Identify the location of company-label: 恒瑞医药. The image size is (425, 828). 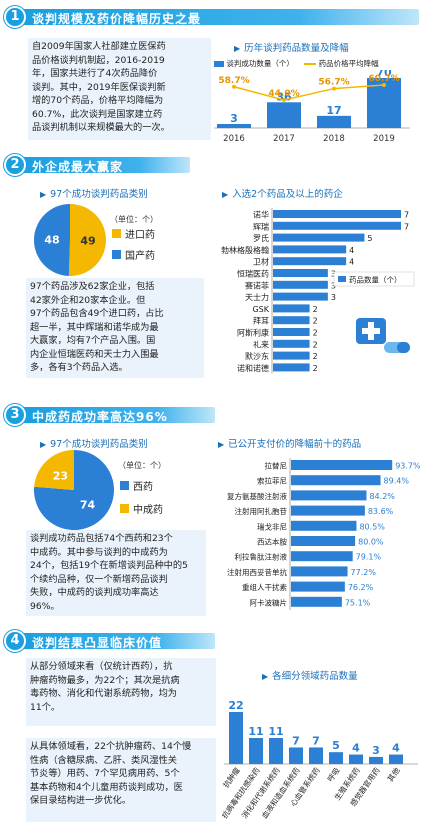
(253, 274).